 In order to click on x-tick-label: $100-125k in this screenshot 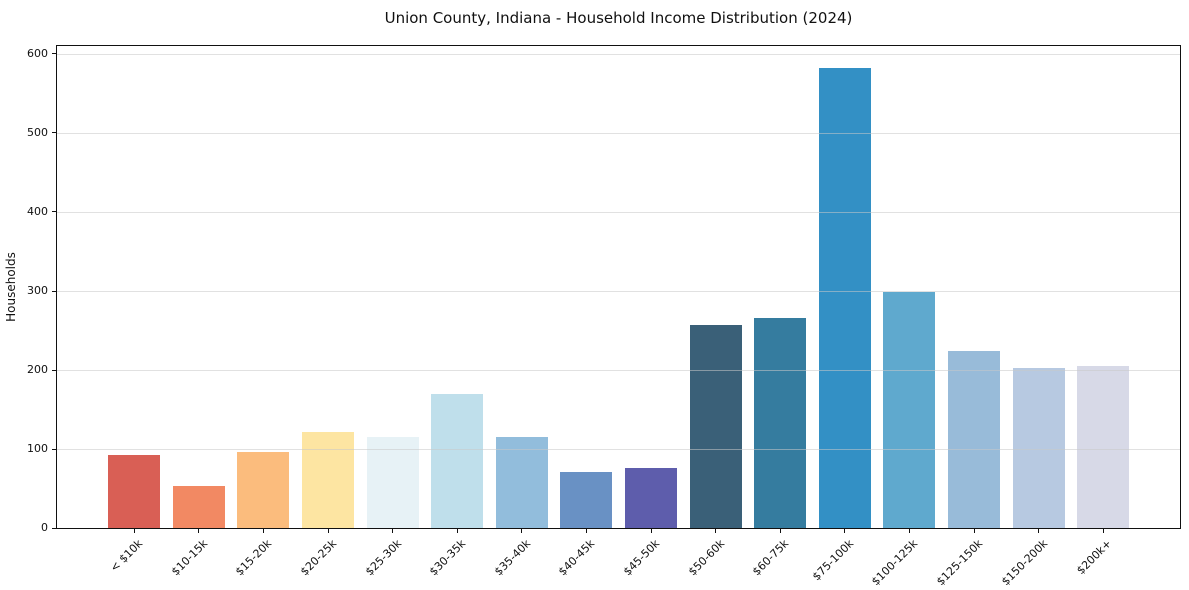, I will do `click(895, 563)`.